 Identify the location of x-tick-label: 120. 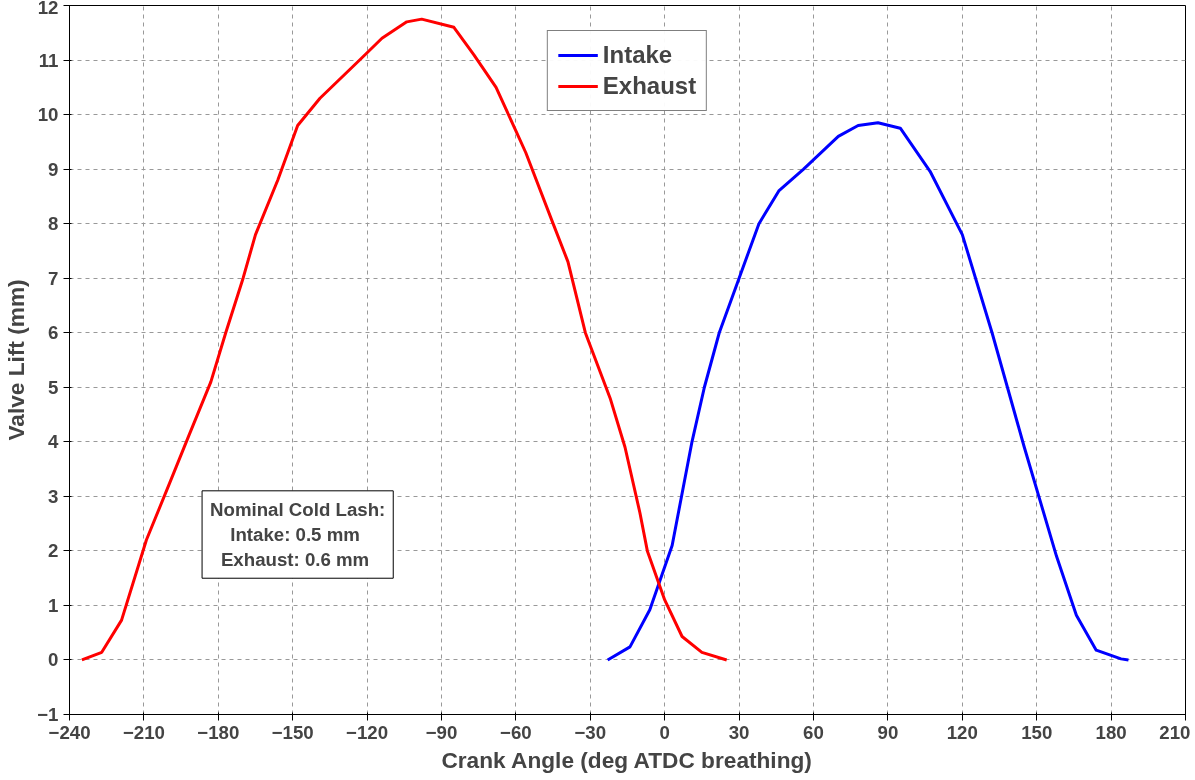
(962, 732).